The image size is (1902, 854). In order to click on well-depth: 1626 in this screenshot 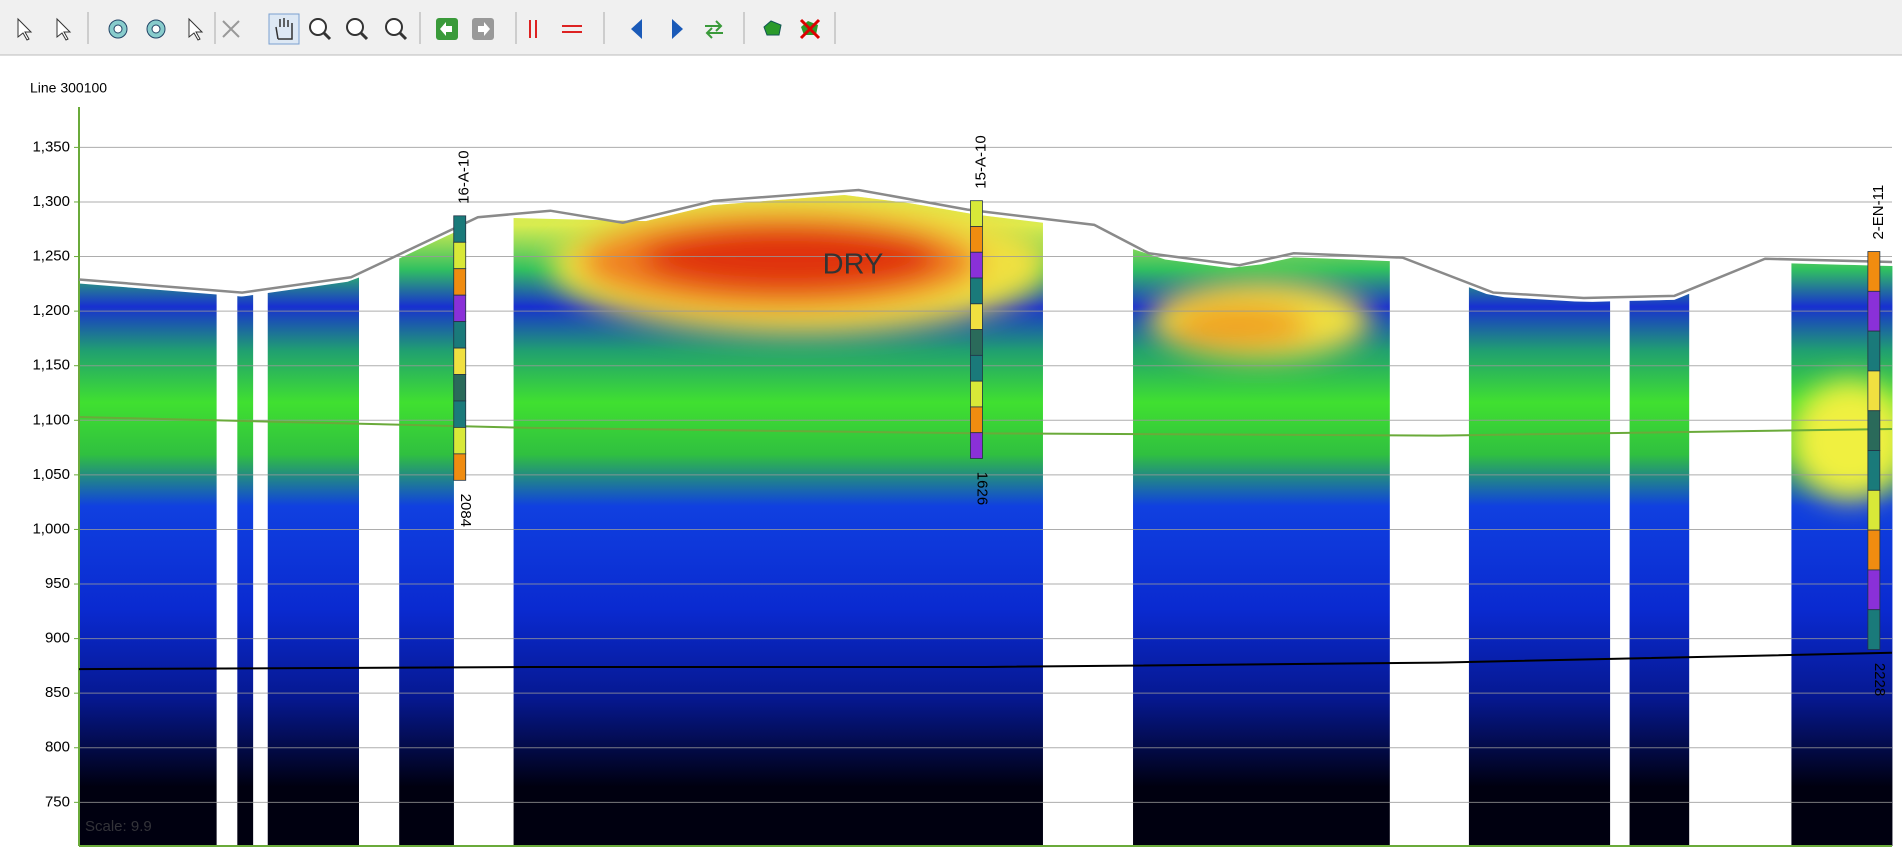, I will do `click(981, 488)`.